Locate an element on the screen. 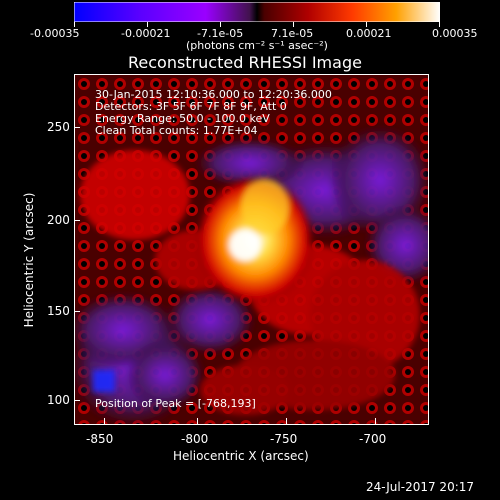  x-tick-label: -750 is located at coordinates (284, 439).